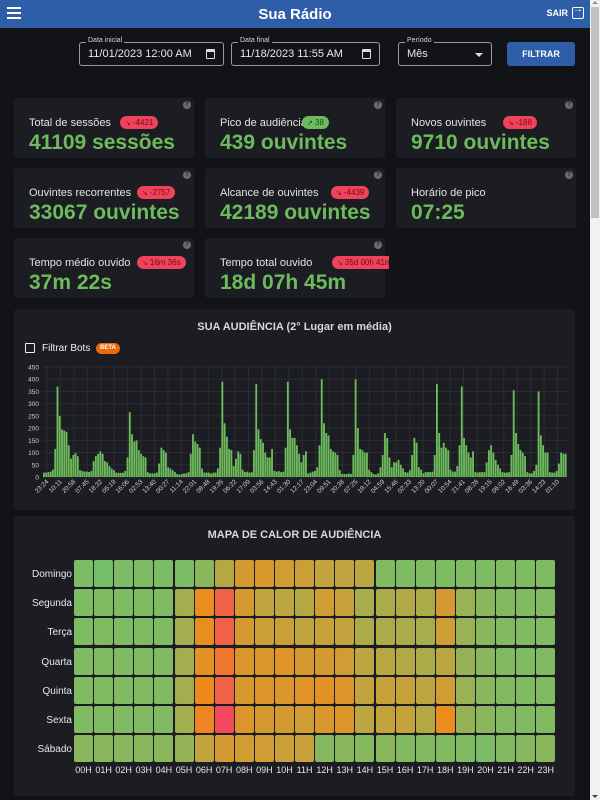 This screenshot has width=600, height=800. I want to click on calendar-icon, so click(210, 54).